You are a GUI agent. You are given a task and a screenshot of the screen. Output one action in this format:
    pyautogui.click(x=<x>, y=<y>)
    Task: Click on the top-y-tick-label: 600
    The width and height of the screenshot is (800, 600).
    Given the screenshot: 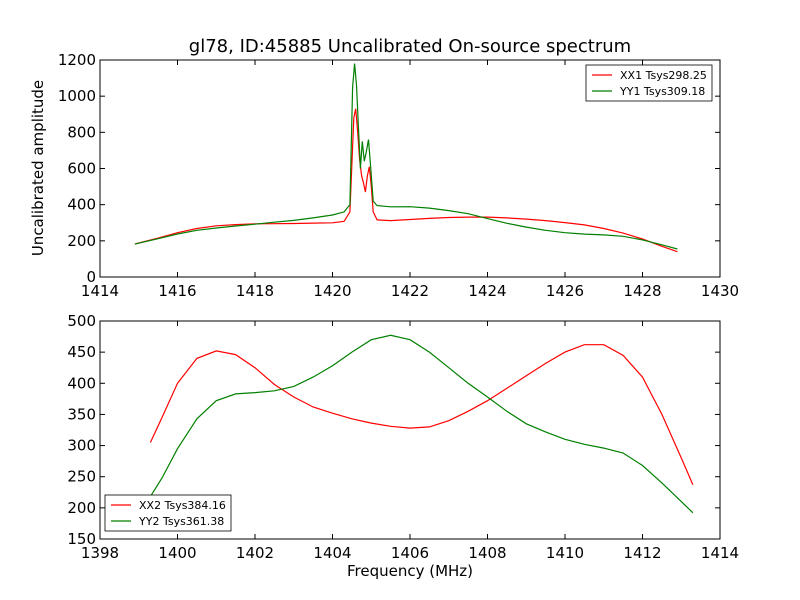 What is the action you would take?
    pyautogui.click(x=81, y=169)
    